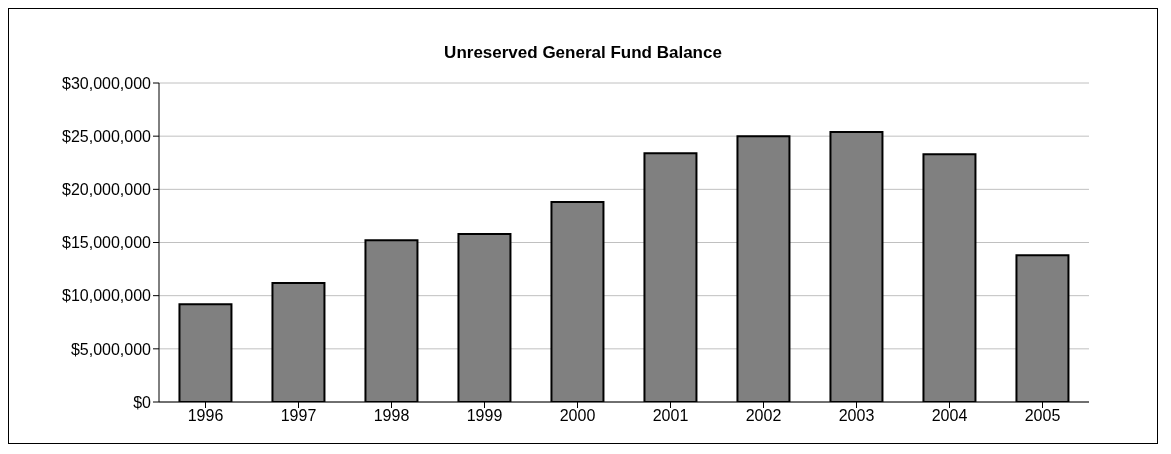  I want to click on x-tick-label: 2001, so click(670, 416).